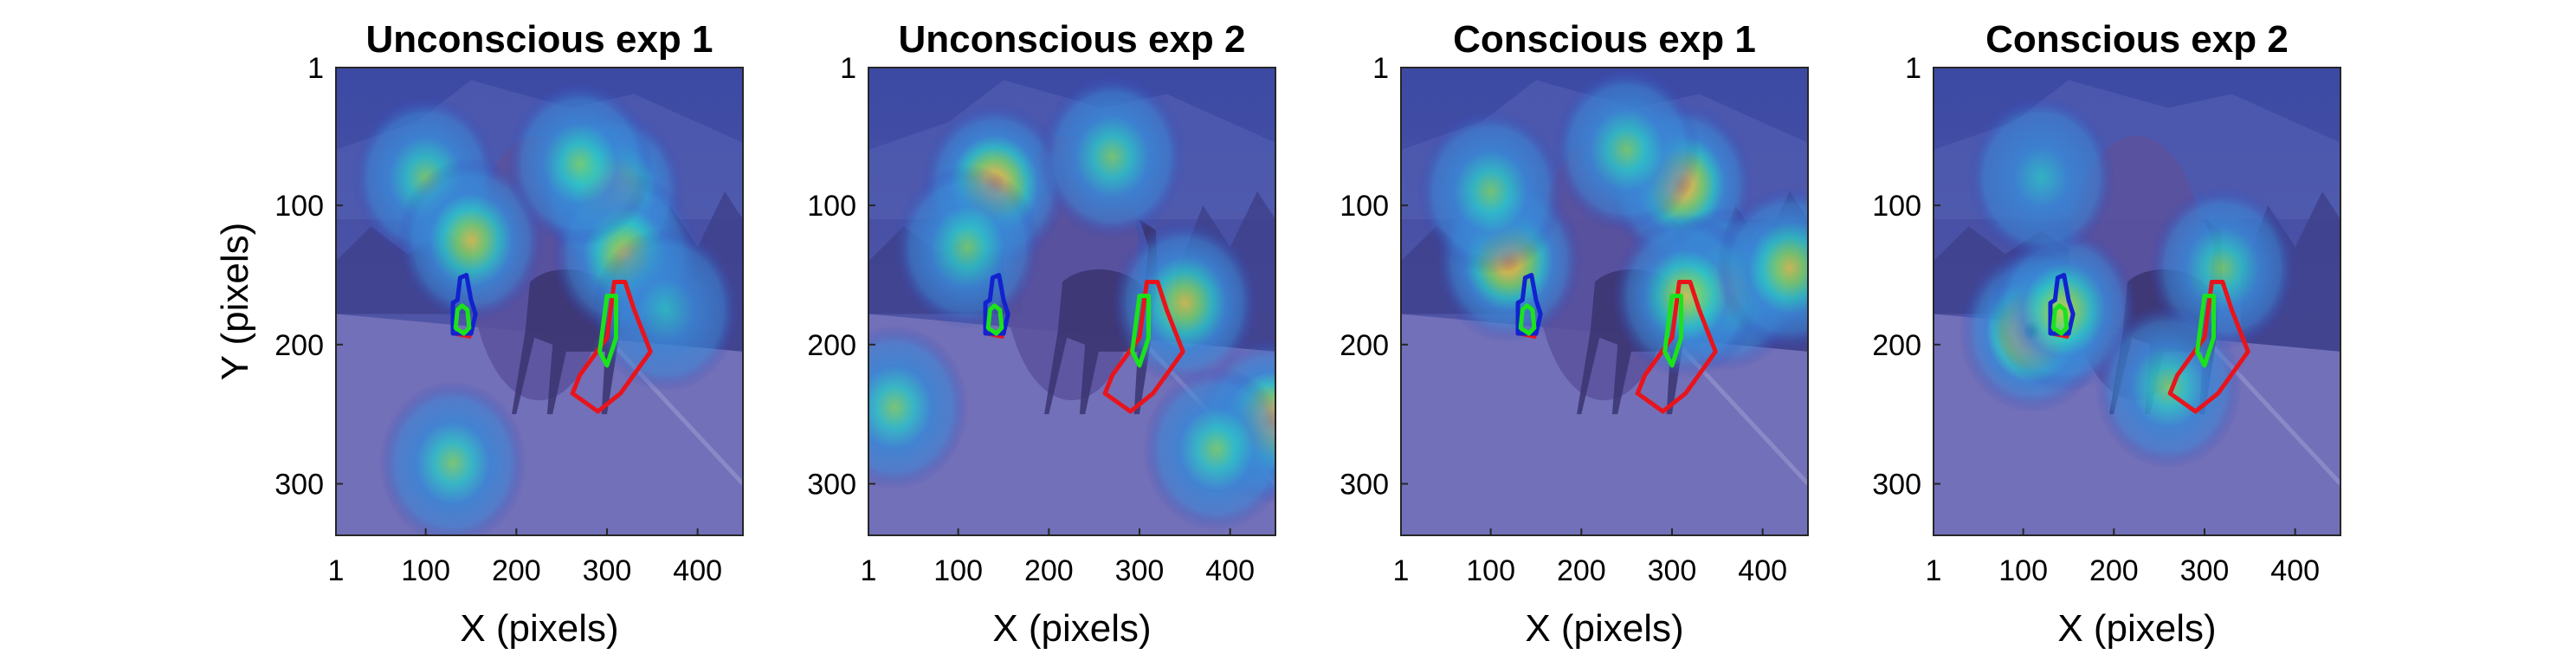 The width and height of the screenshot is (2576, 654). Describe the element at coordinates (1071, 39) in the screenshot. I see `panel-title: Unconscious exp 2` at that location.